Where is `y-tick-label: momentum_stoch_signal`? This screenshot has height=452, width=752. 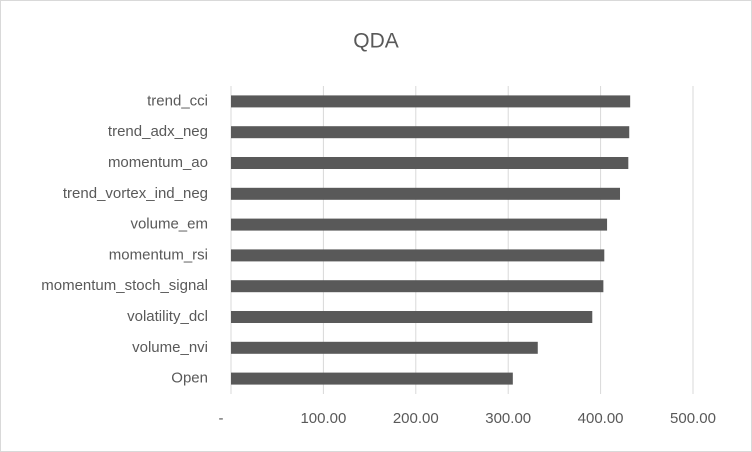 y-tick-label: momentum_stoch_signal is located at coordinates (124, 285).